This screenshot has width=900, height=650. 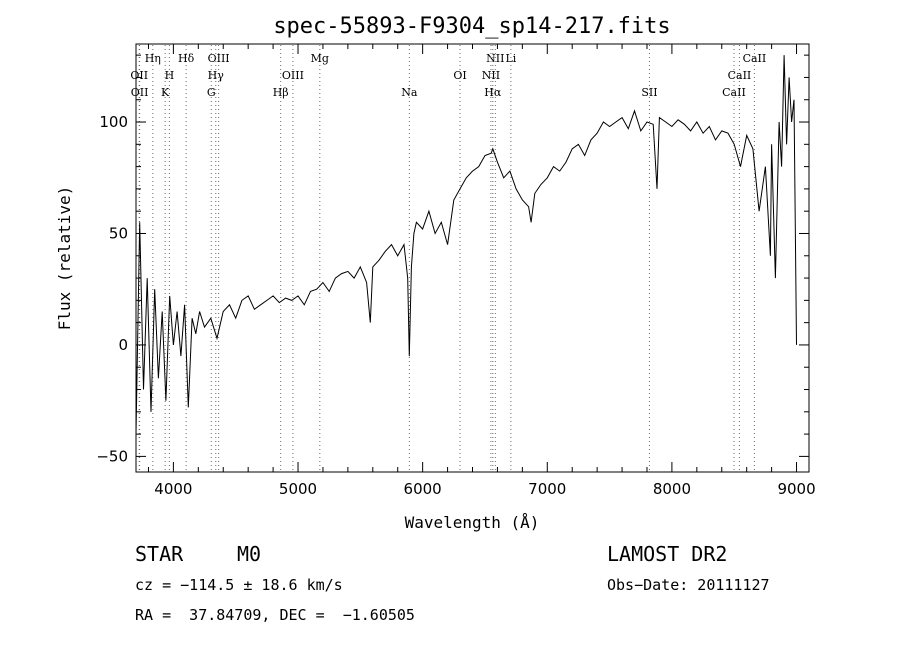 What do you see at coordinates (275, 615) in the screenshot?
I see `coordinates: RA = 37.84709, DEC = −1.60505` at bounding box center [275, 615].